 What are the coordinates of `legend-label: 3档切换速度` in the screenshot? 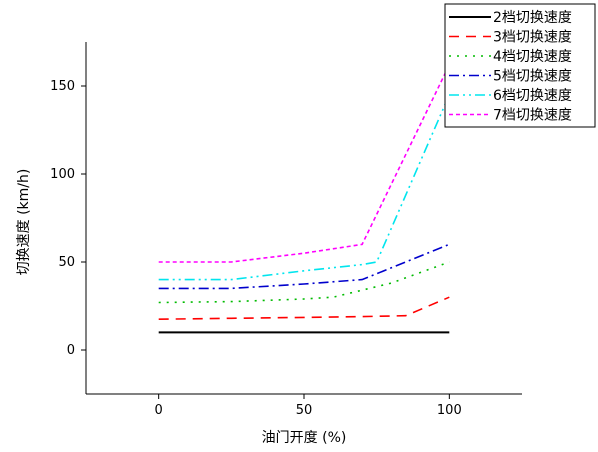 It's located at (532, 37).